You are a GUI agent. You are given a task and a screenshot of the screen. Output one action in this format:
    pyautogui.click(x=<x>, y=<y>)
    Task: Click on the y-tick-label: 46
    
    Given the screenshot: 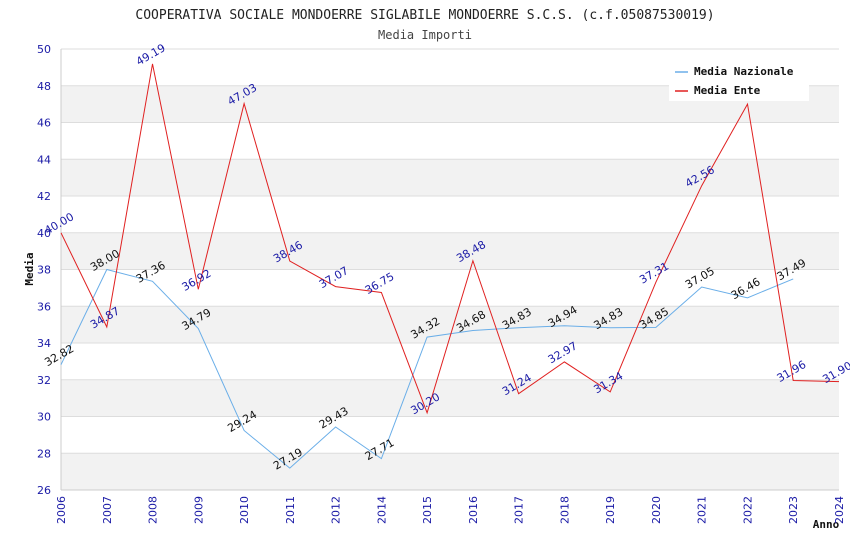 What is the action you would take?
    pyautogui.click(x=44, y=123)
    